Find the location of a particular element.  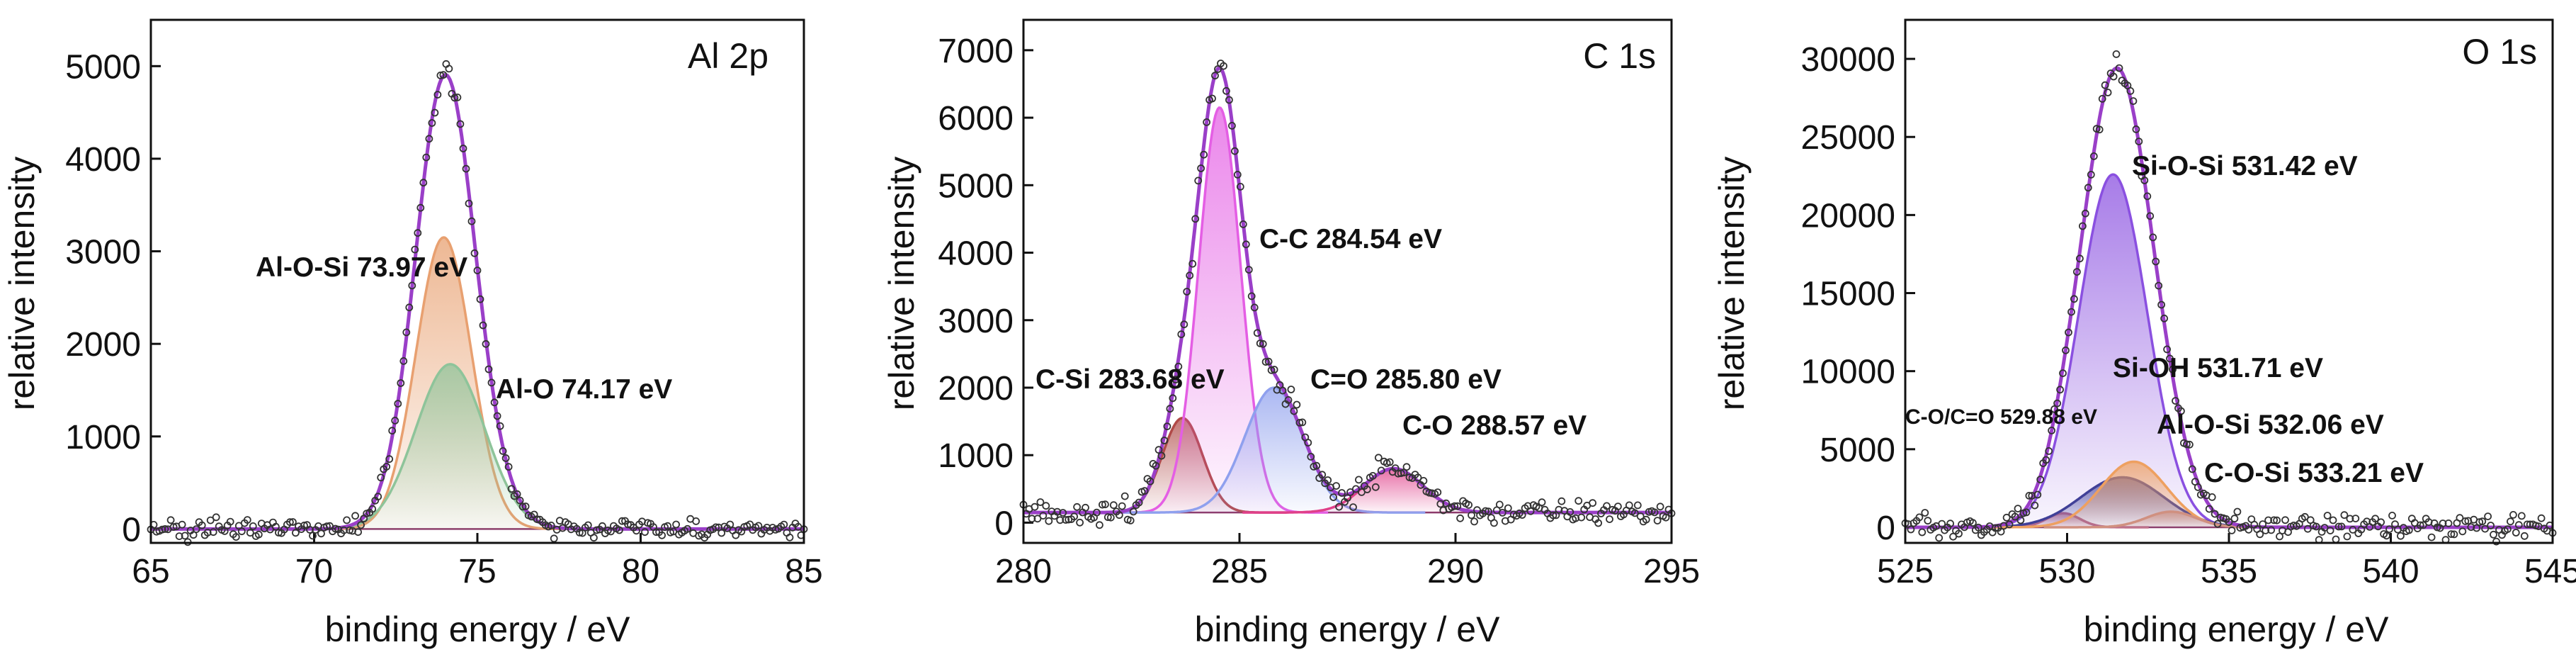

y-tick-label: 5000 is located at coordinates (103, 67).